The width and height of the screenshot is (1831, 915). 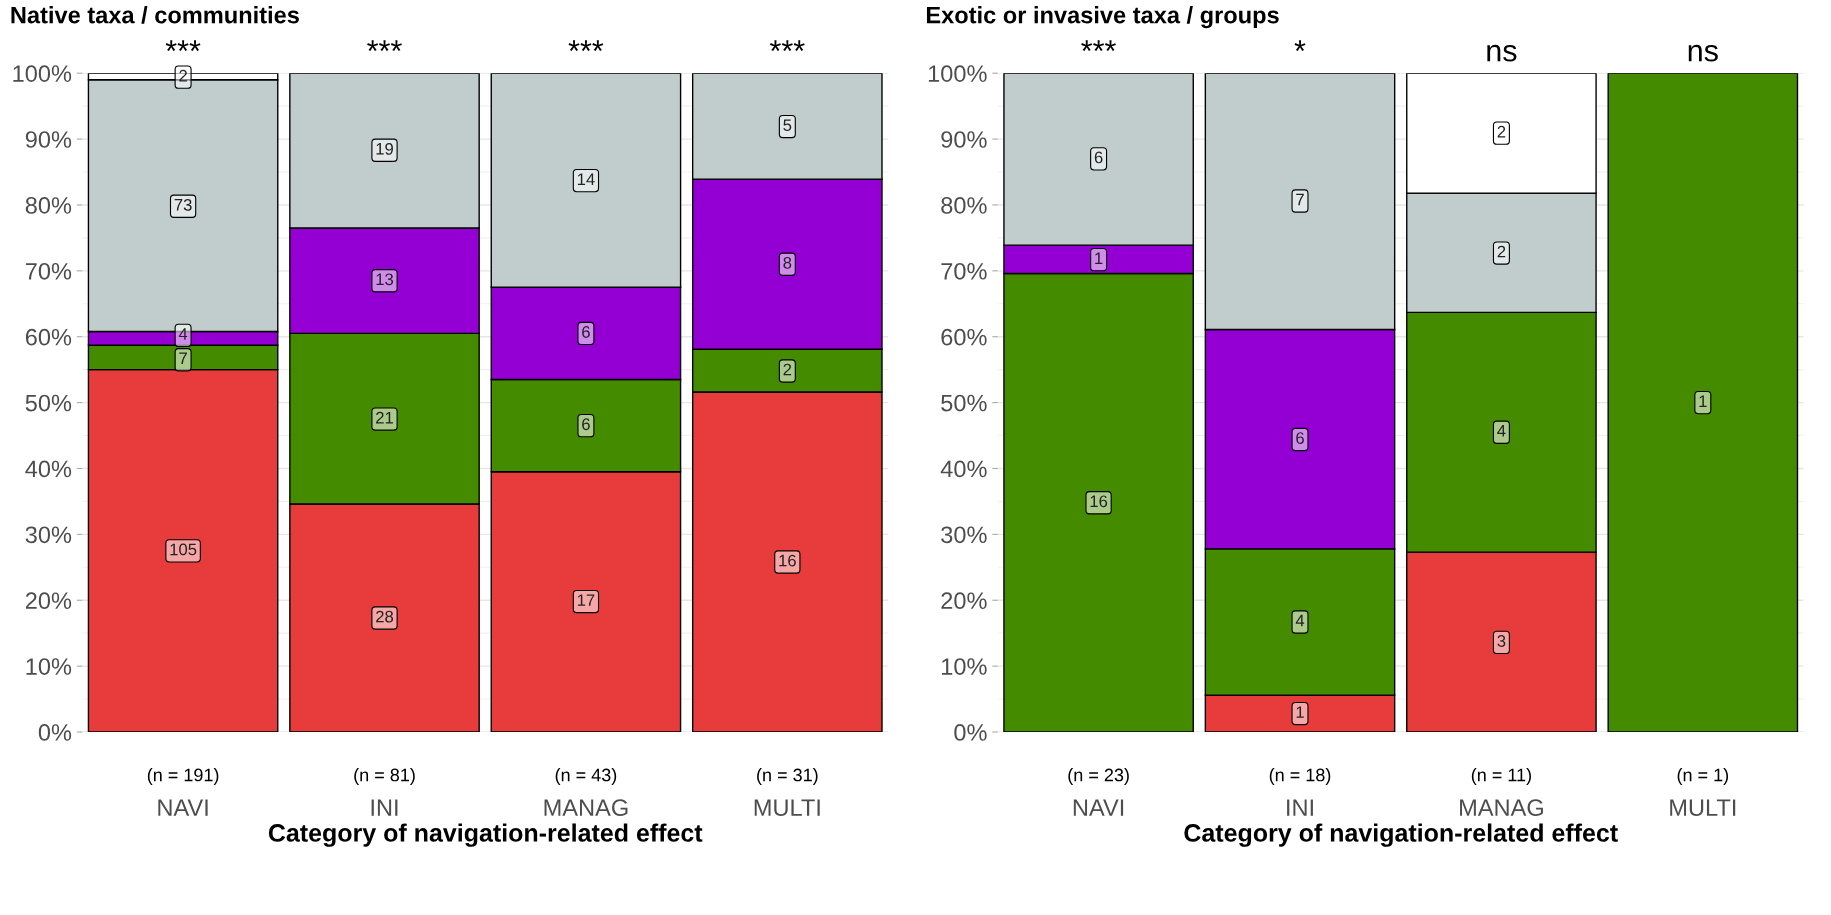 What do you see at coordinates (384, 776) in the screenshot?
I see `annotation: (n = 81)` at bounding box center [384, 776].